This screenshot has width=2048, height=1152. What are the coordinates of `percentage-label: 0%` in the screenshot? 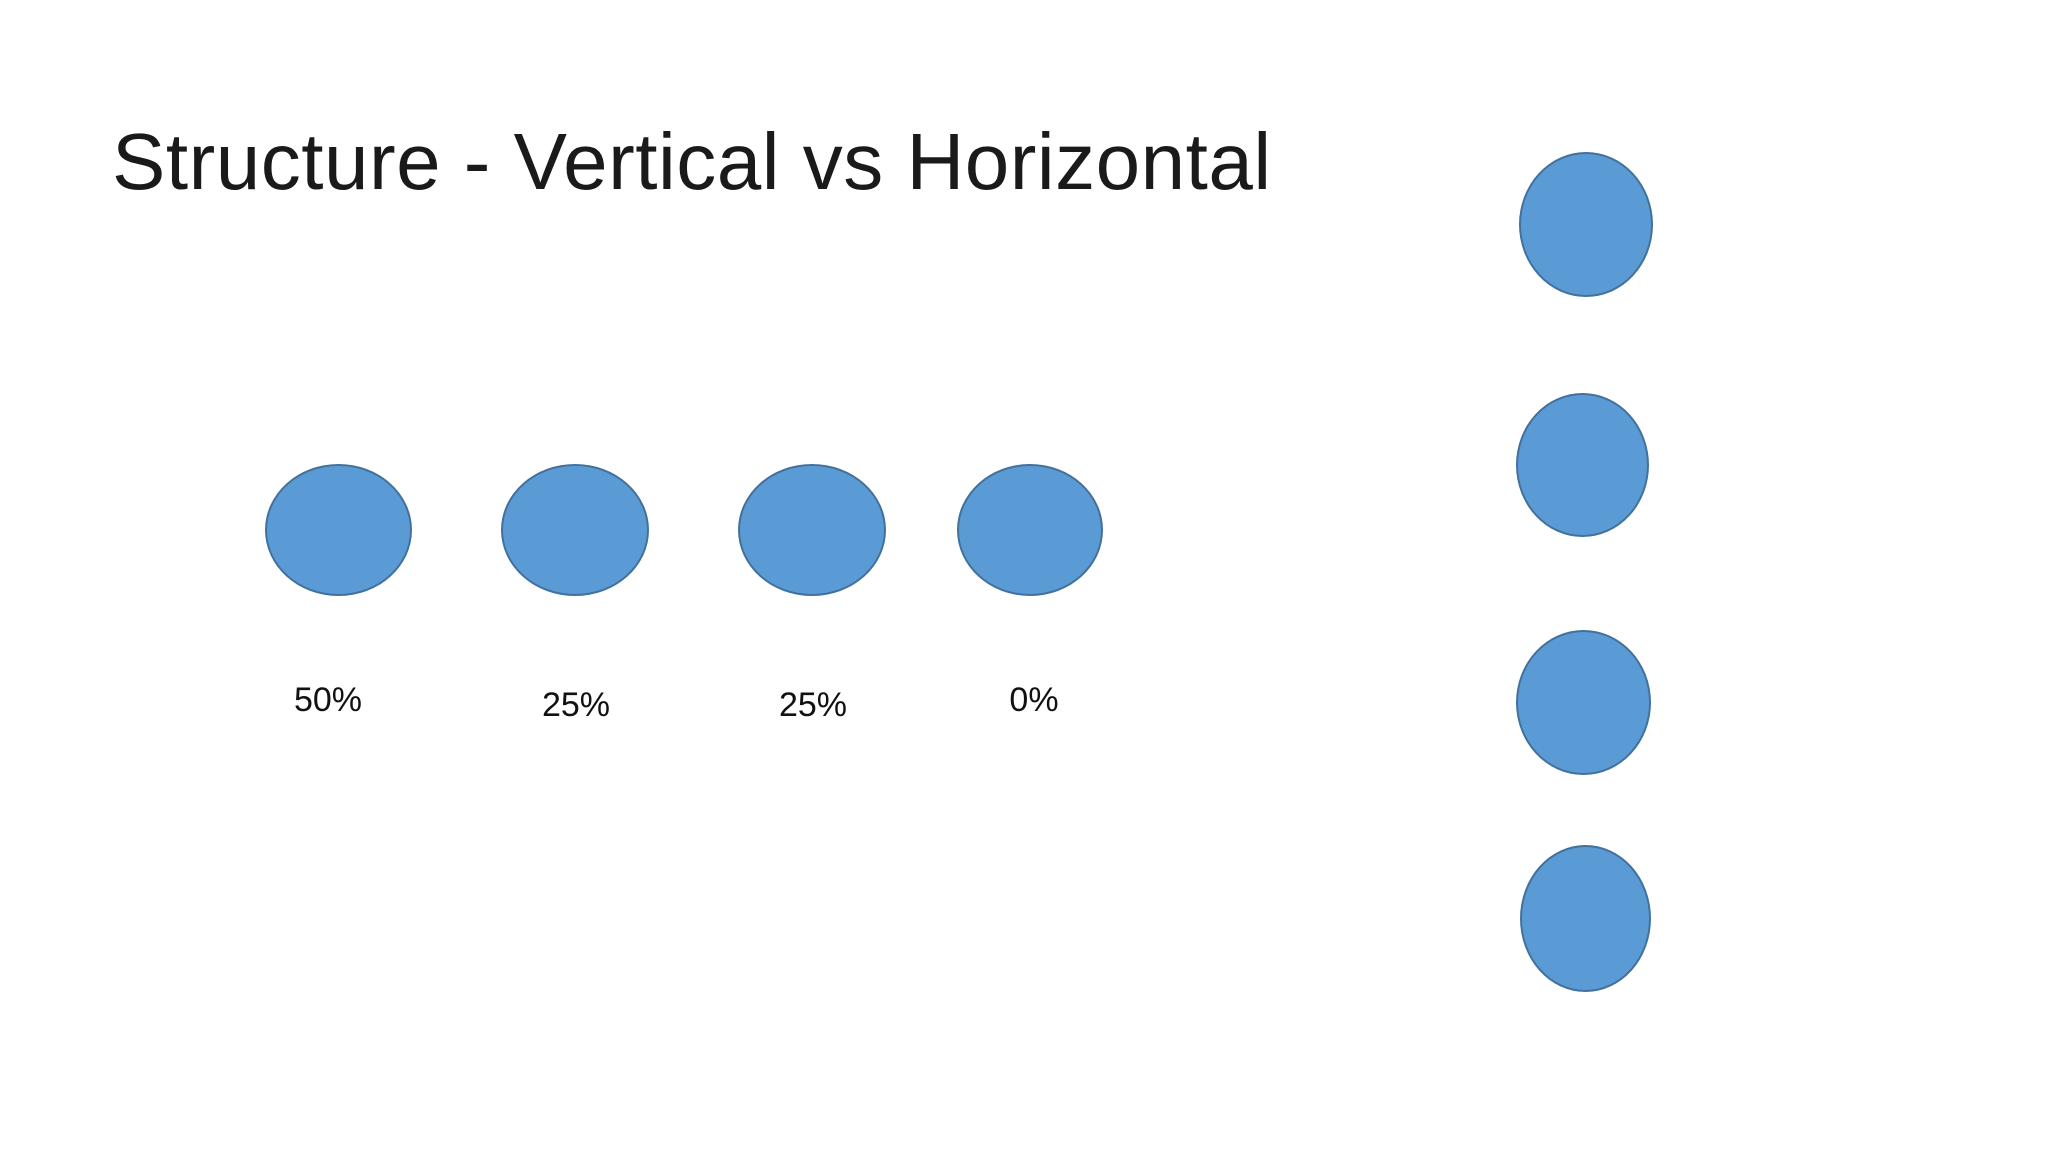 It's located at (1034, 700).